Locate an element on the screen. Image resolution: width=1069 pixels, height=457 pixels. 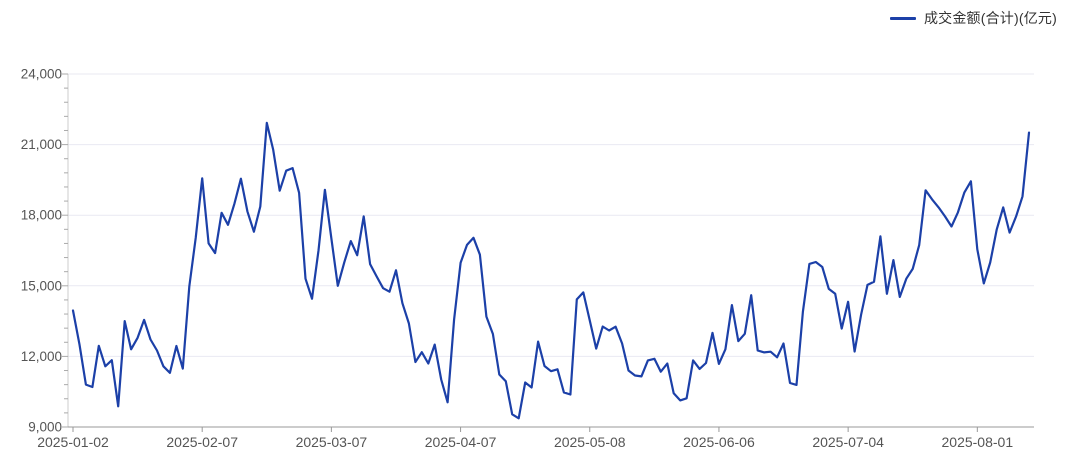
legend-label: 成交金额(合计)(亿元) is located at coordinates (990, 18).